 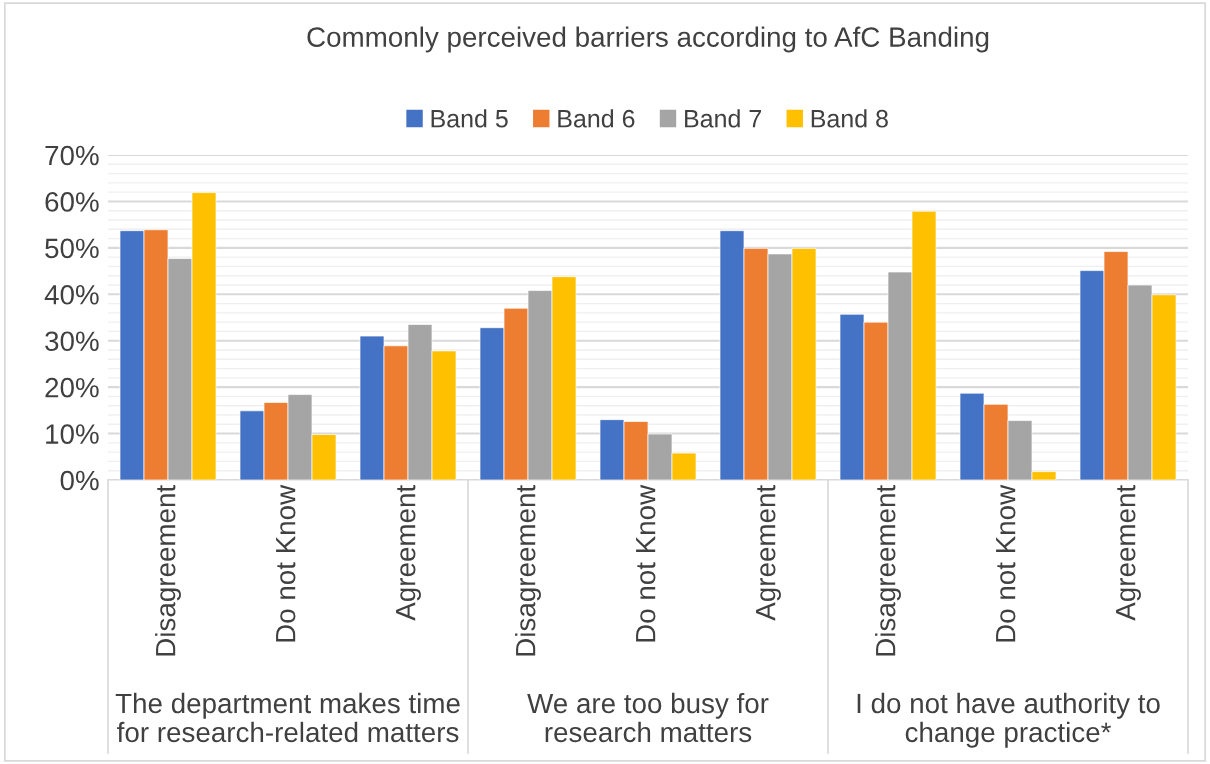 I want to click on text: I do not have authority to change practice*, so click(x=1008, y=720).